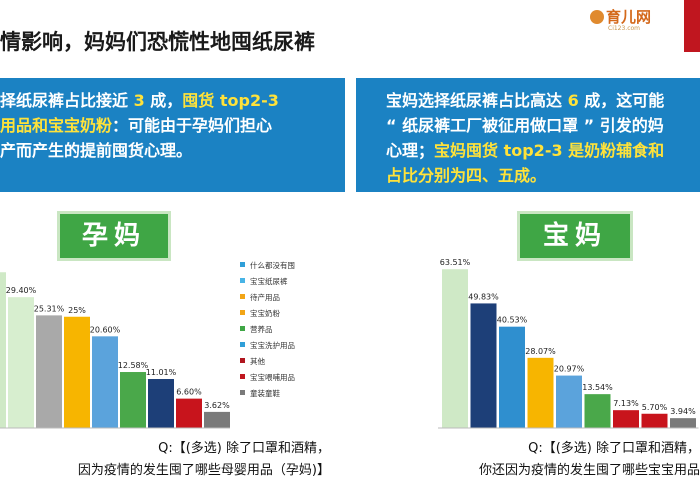  I want to click on legend-item: 宝宝纸尿裤, so click(300, 282).